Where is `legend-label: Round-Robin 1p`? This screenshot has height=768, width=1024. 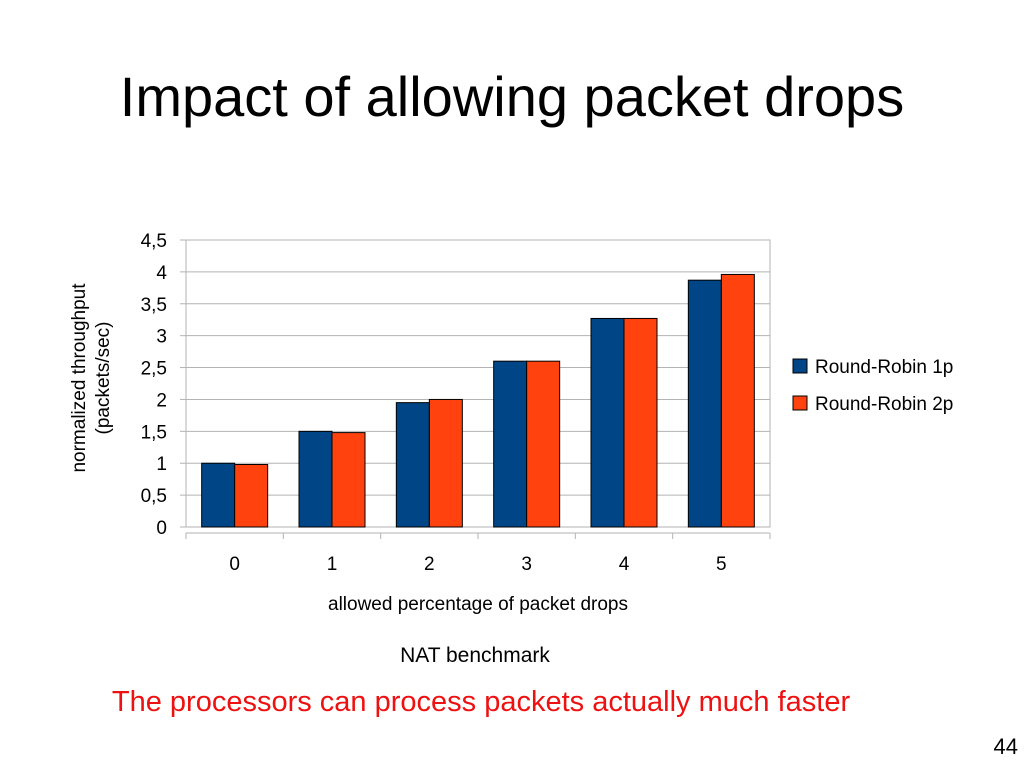 legend-label: Round-Robin 1p is located at coordinates (884, 367).